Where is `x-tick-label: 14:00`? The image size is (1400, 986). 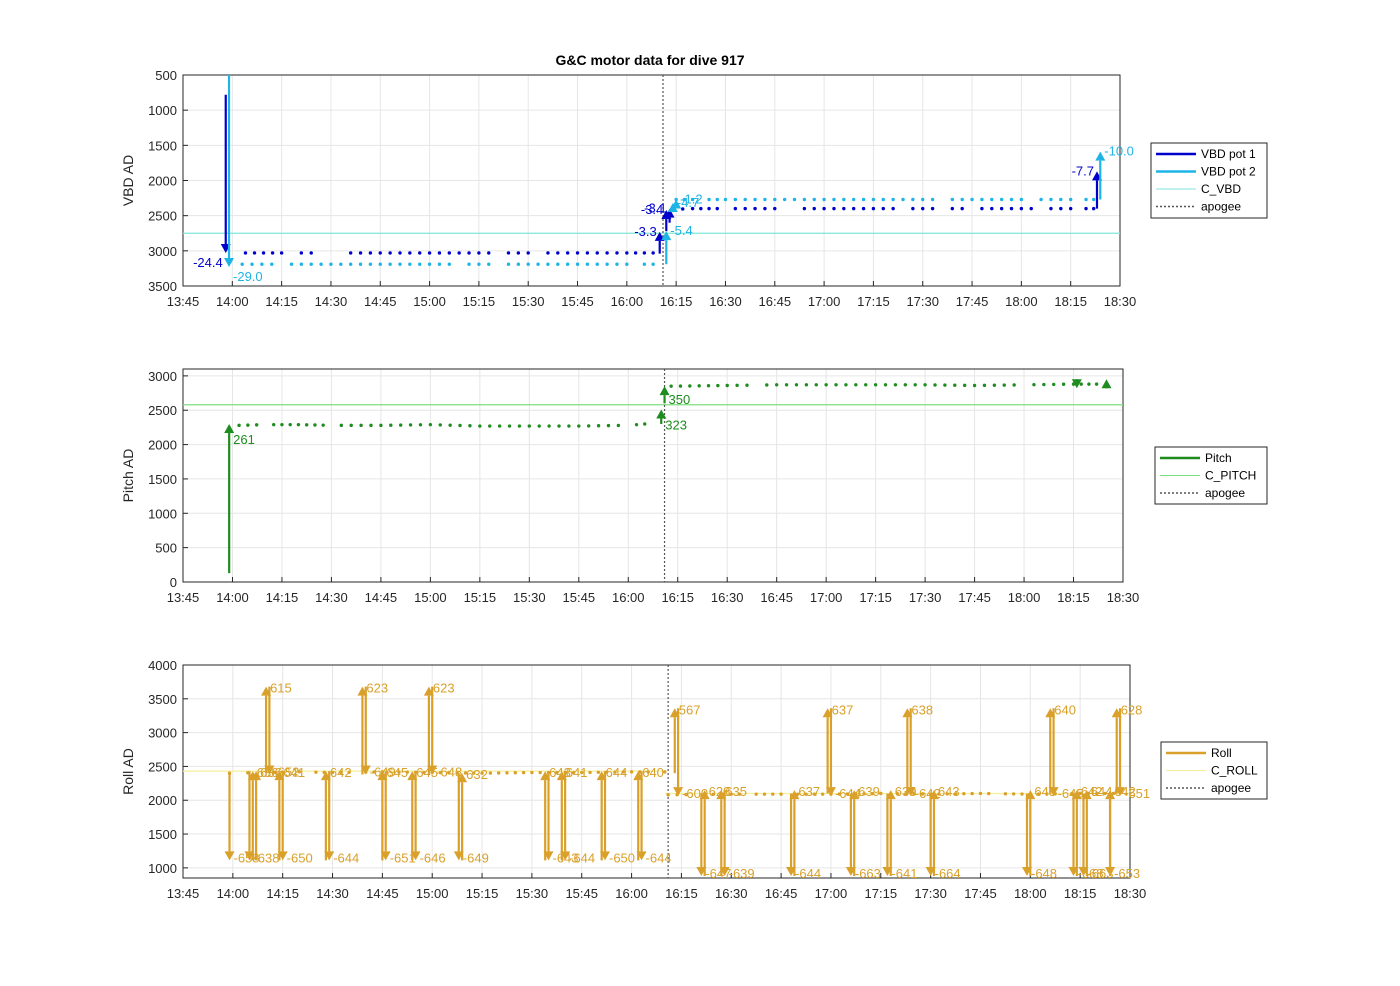 x-tick-label: 14:00 is located at coordinates (233, 893).